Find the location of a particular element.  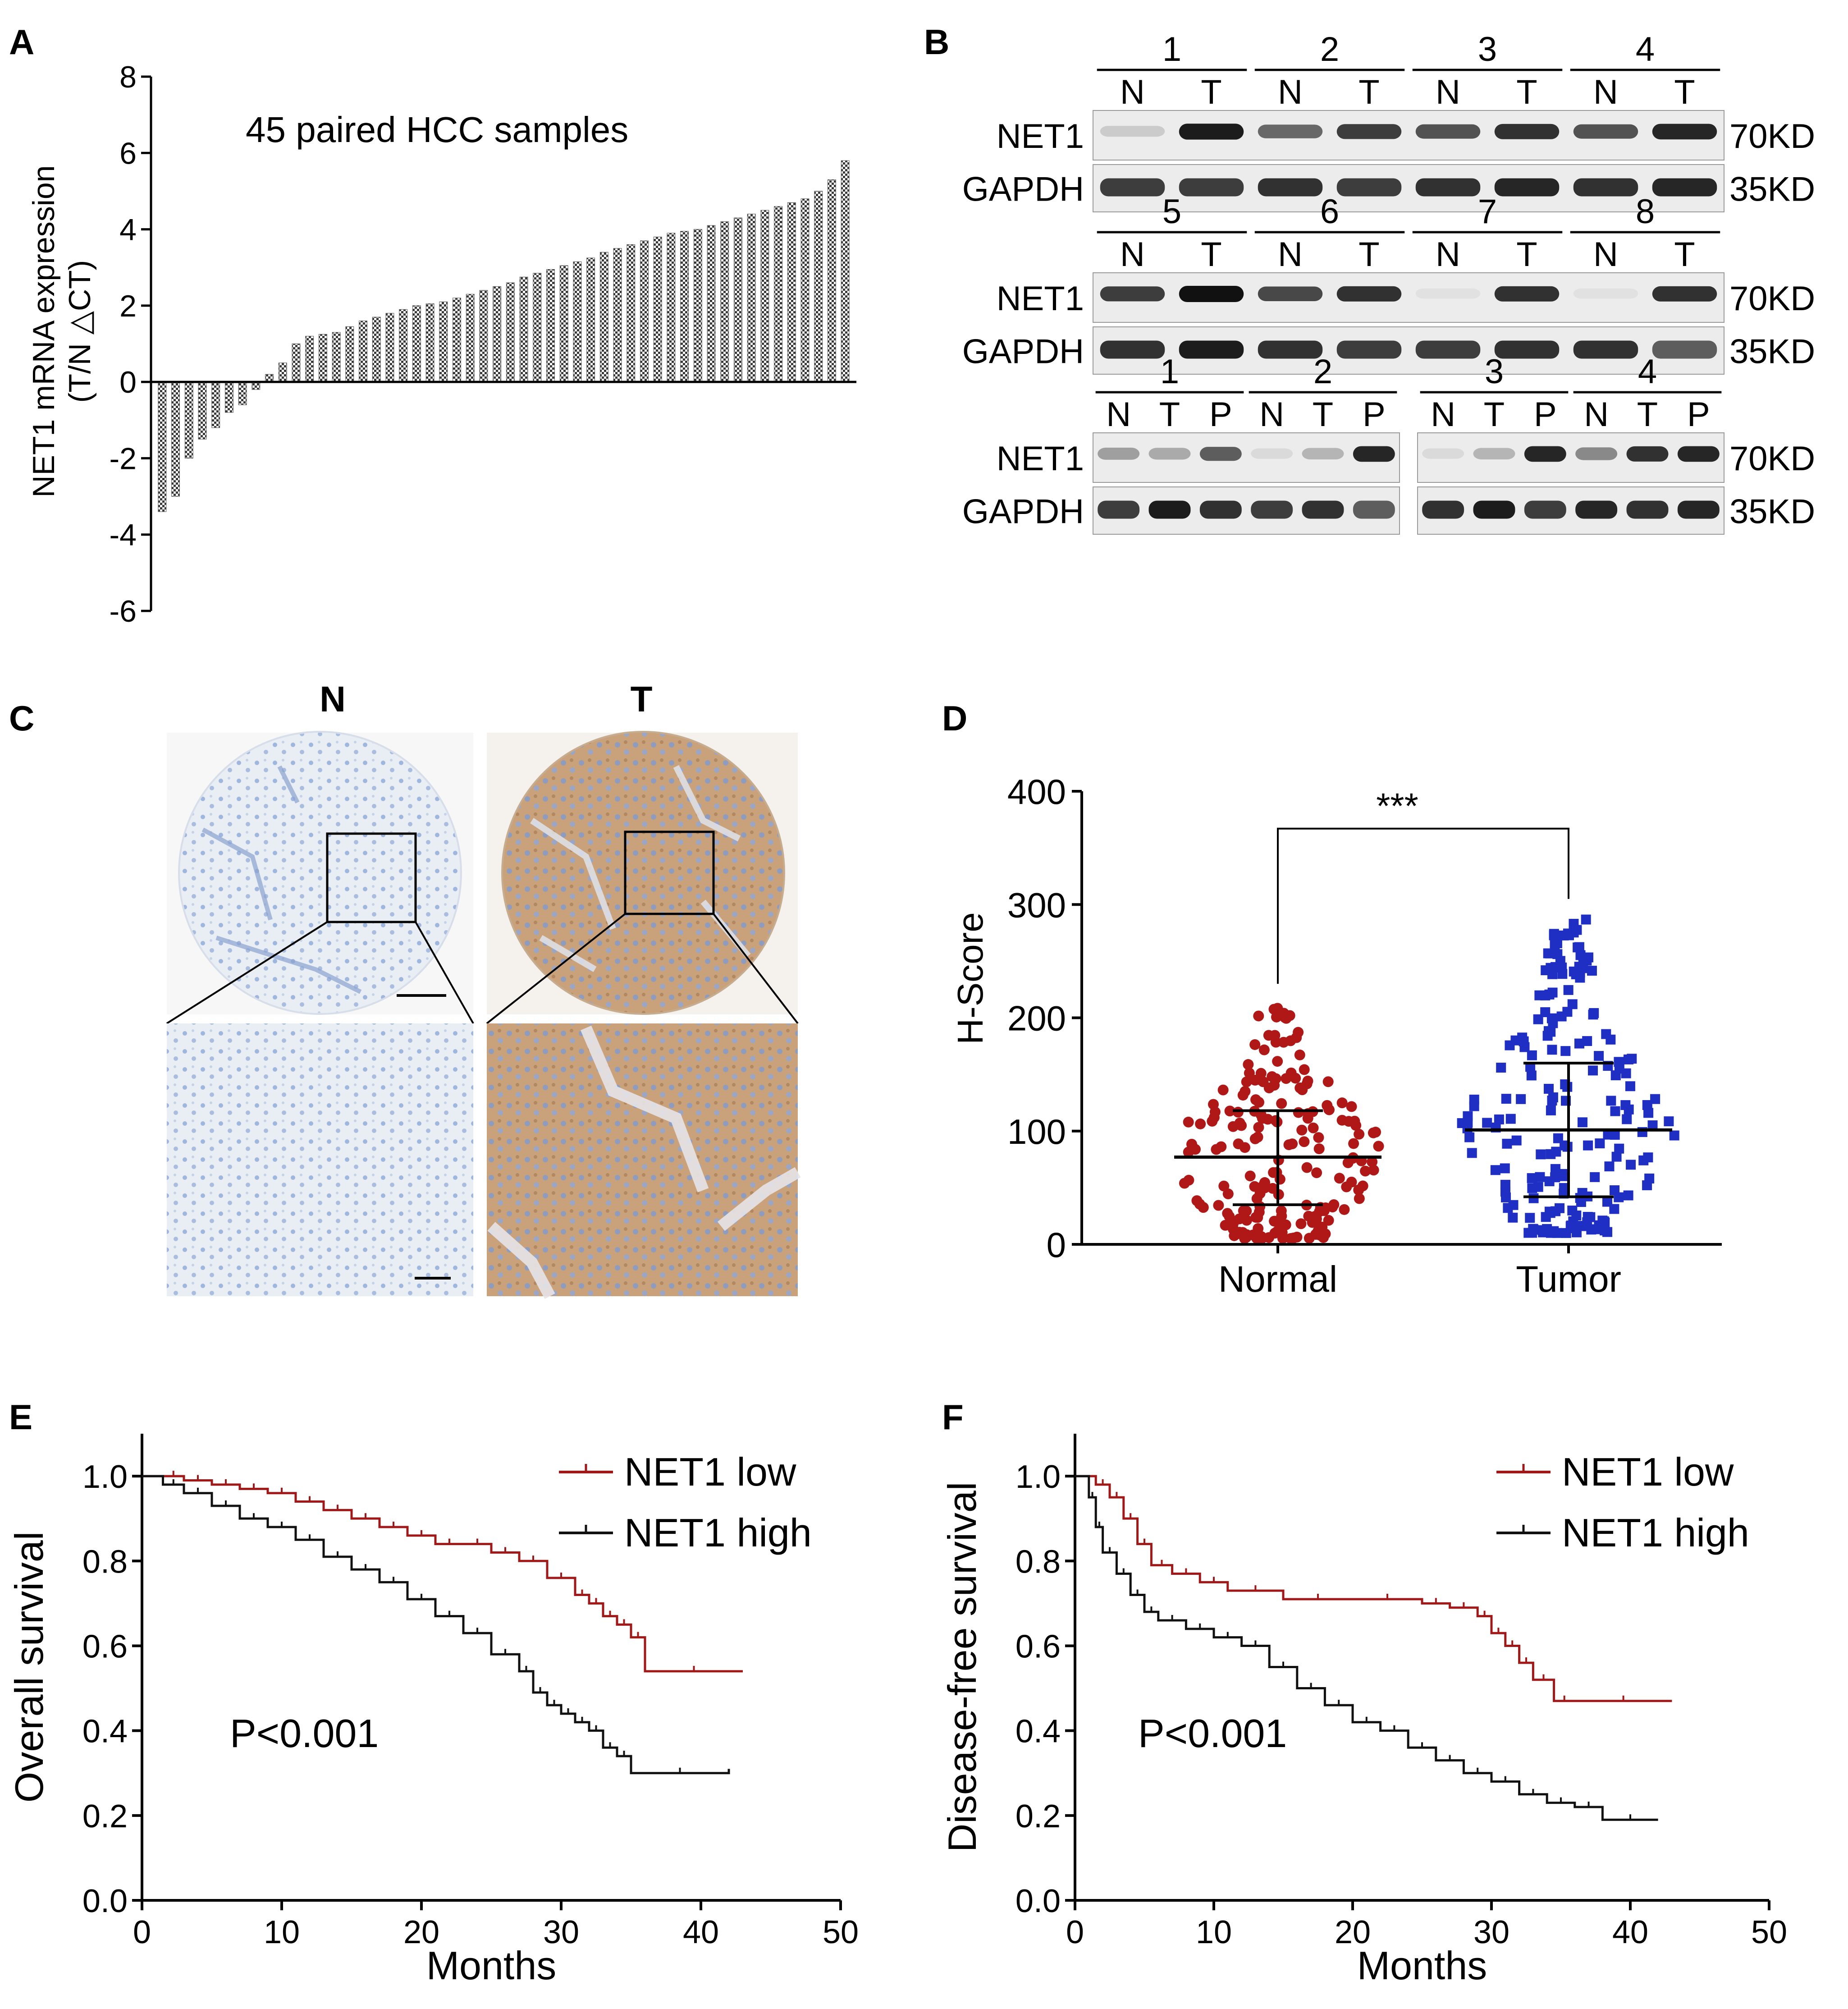

ihc-tumor-zoom-line-left is located at coordinates (556, 969).